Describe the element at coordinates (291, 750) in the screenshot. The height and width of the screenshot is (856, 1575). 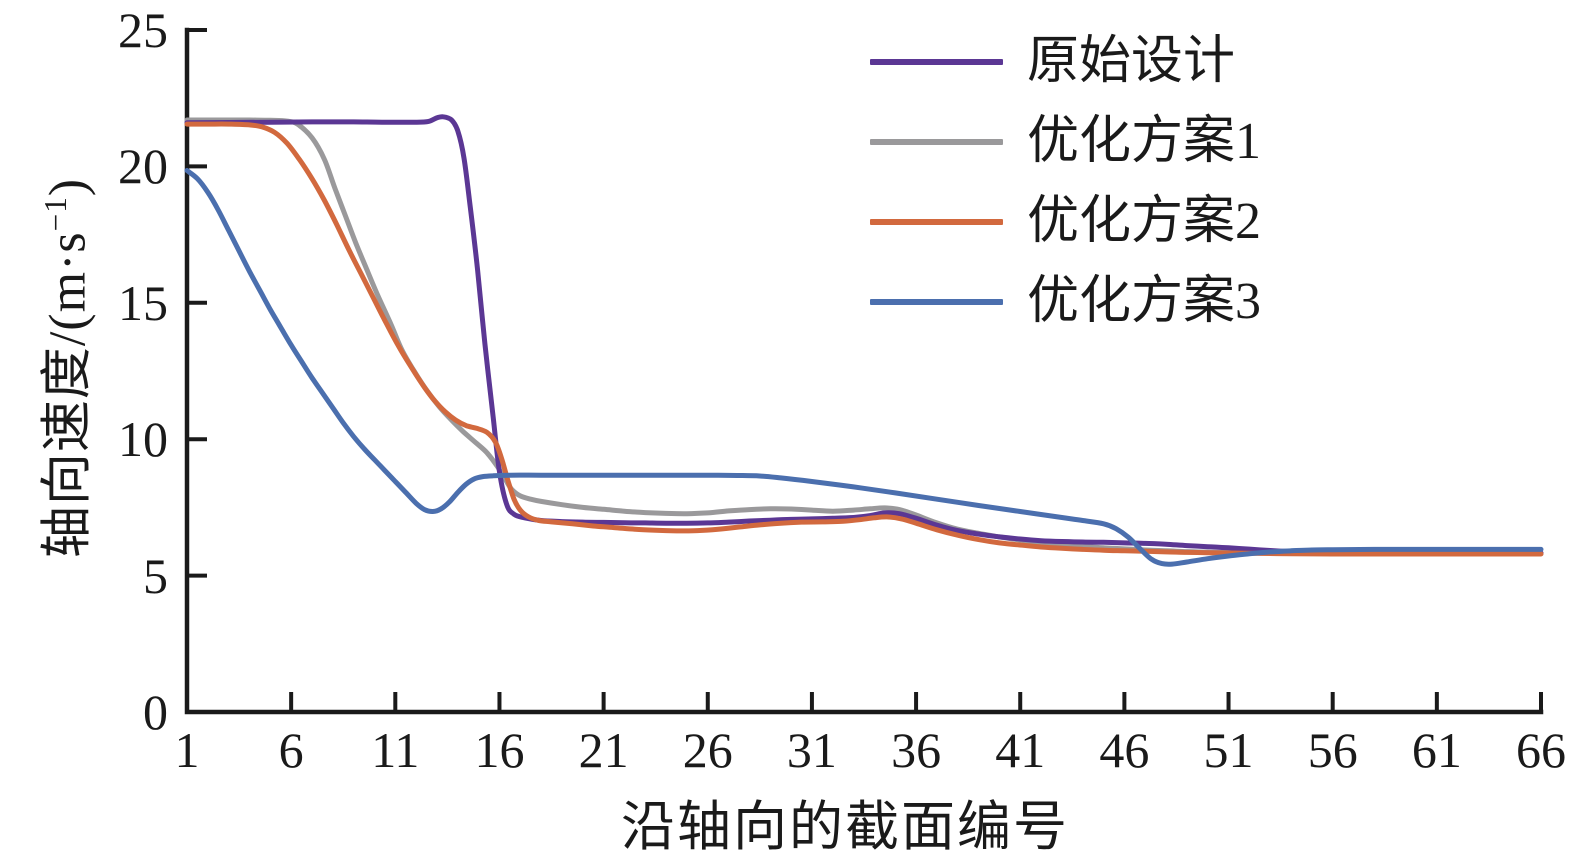
I see `x-tick-label: 6` at that location.